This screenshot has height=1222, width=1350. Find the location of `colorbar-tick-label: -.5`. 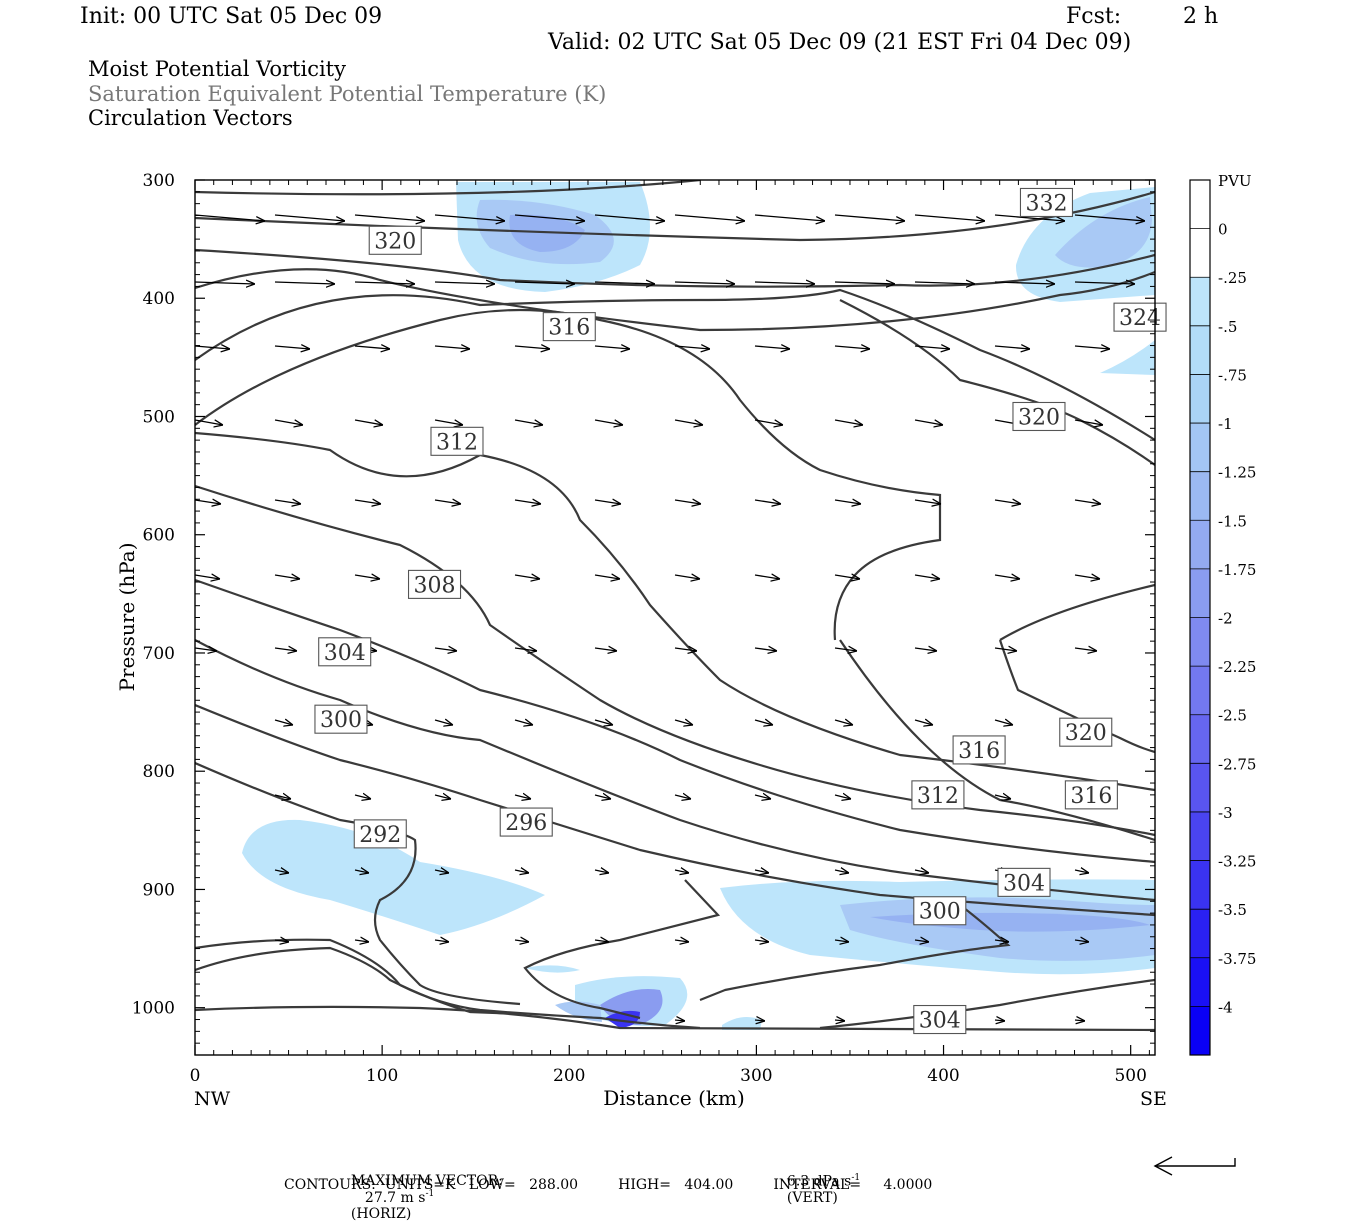

colorbar-tick-label: -.5 is located at coordinates (1227, 327).